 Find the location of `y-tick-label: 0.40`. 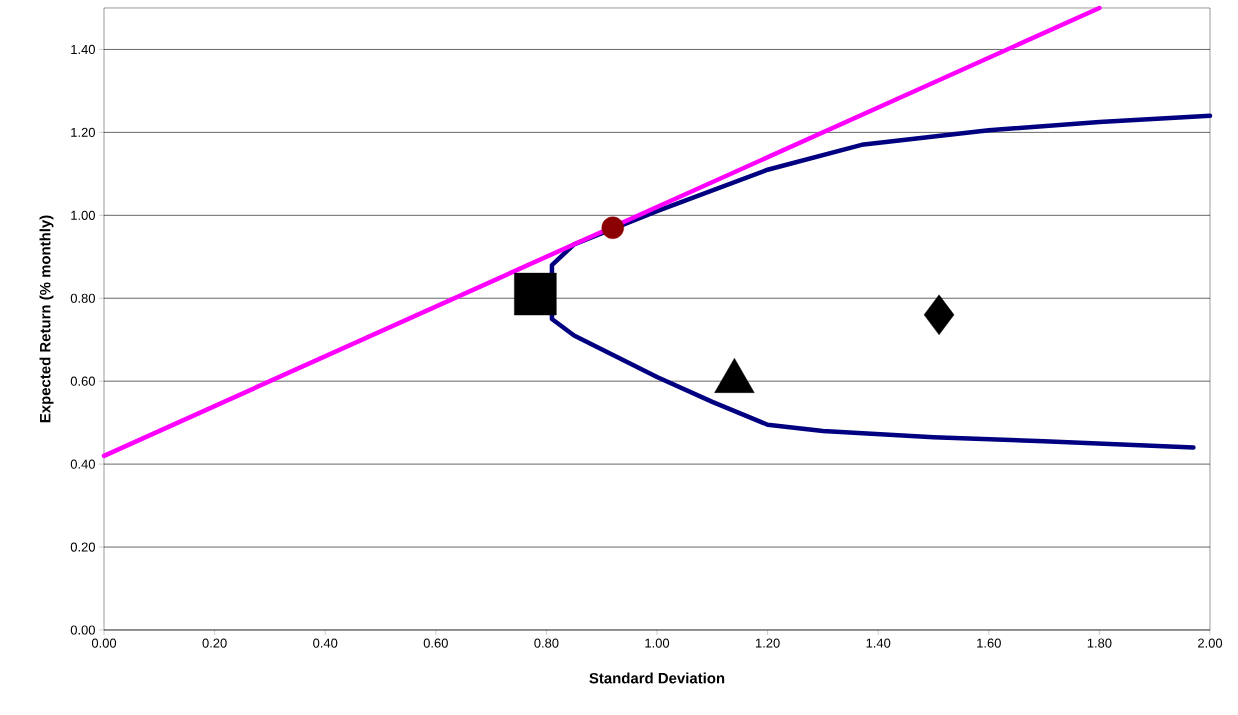

y-tick-label: 0.40 is located at coordinates (82, 464).